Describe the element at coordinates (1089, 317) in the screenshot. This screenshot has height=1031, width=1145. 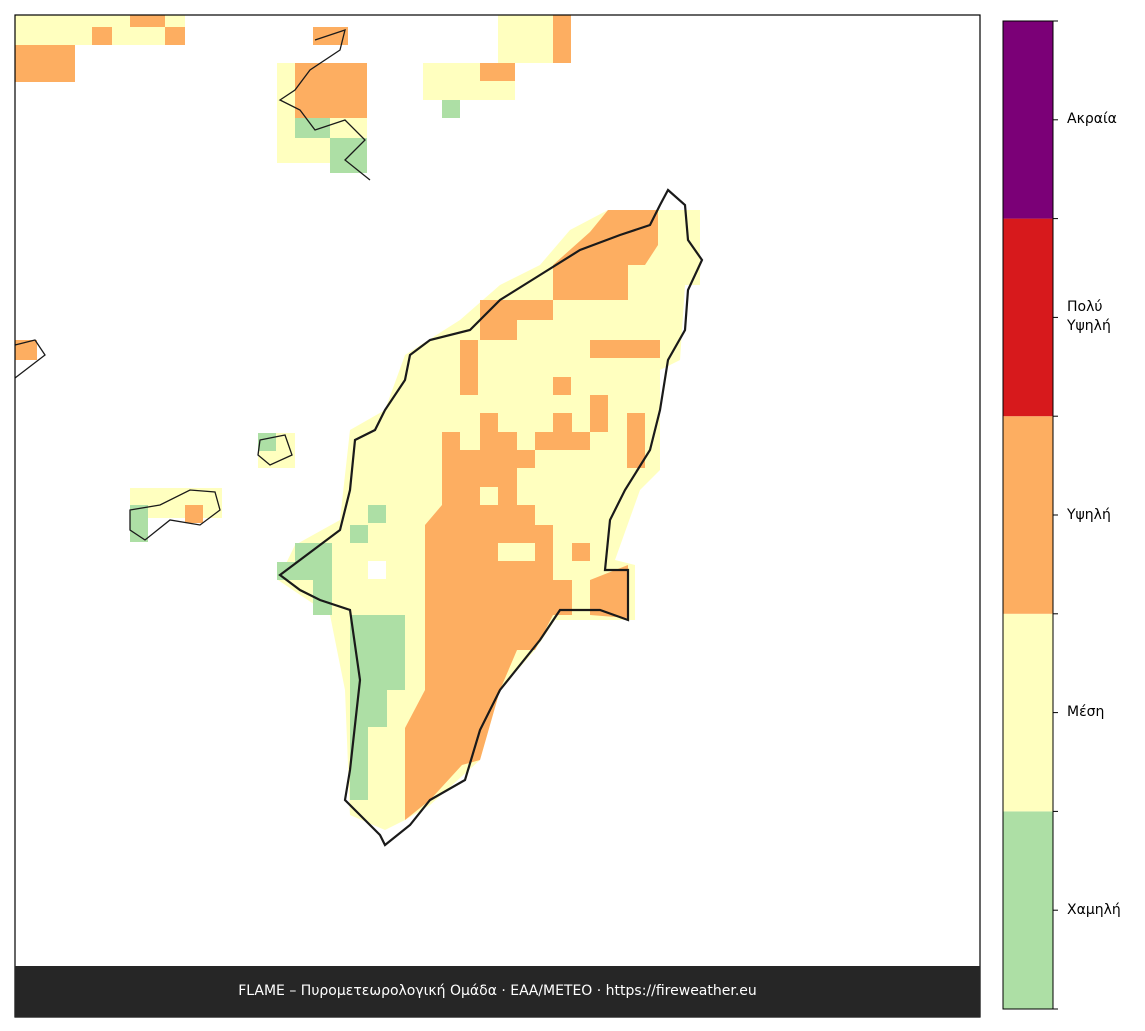
I see `colorbar-label: Πολύ Υψηλή` at that location.